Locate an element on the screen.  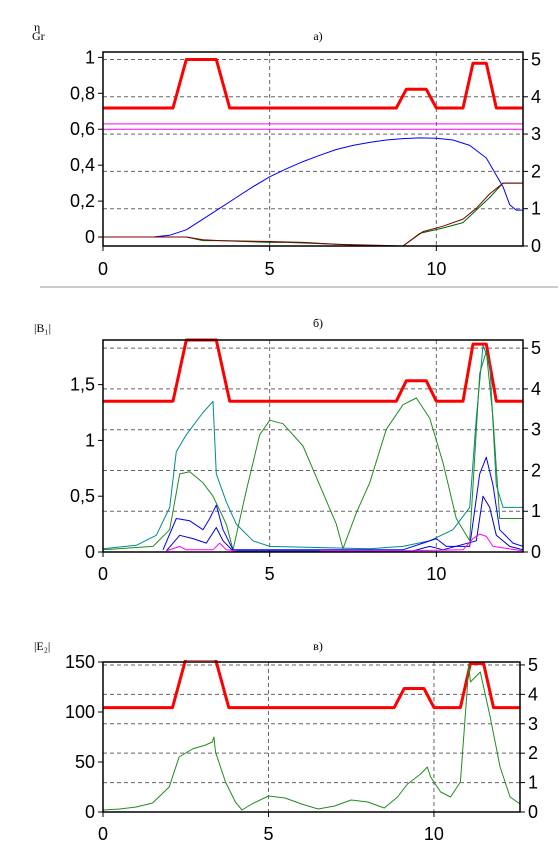
panel-2-title: б) is located at coordinates (318, 323).